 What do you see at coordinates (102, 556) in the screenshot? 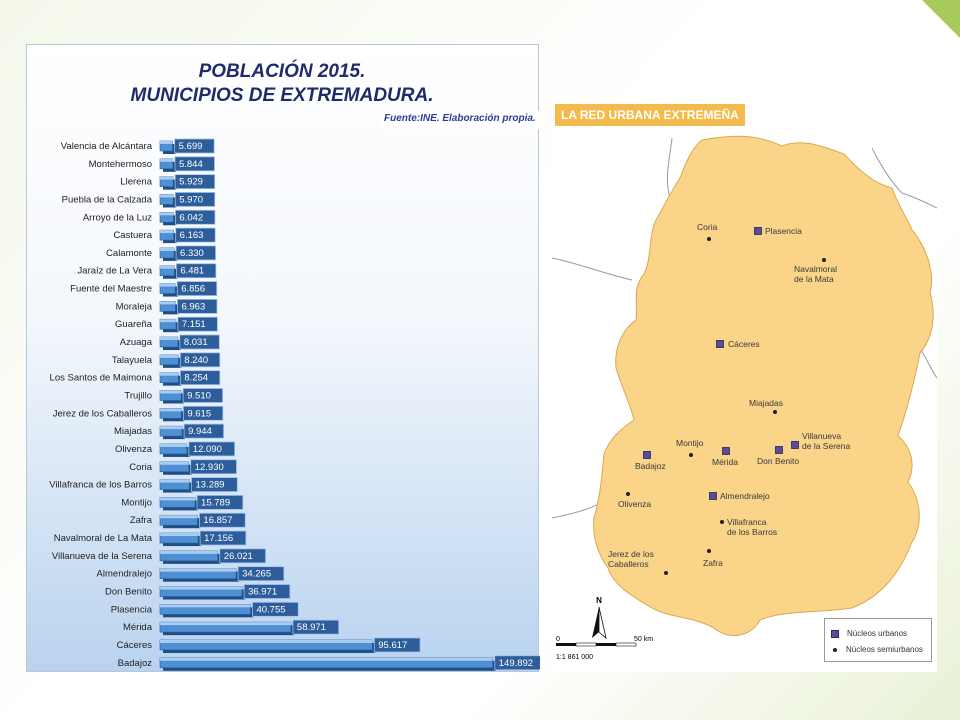
I see `category-label: Villanueva de la Serena` at bounding box center [102, 556].